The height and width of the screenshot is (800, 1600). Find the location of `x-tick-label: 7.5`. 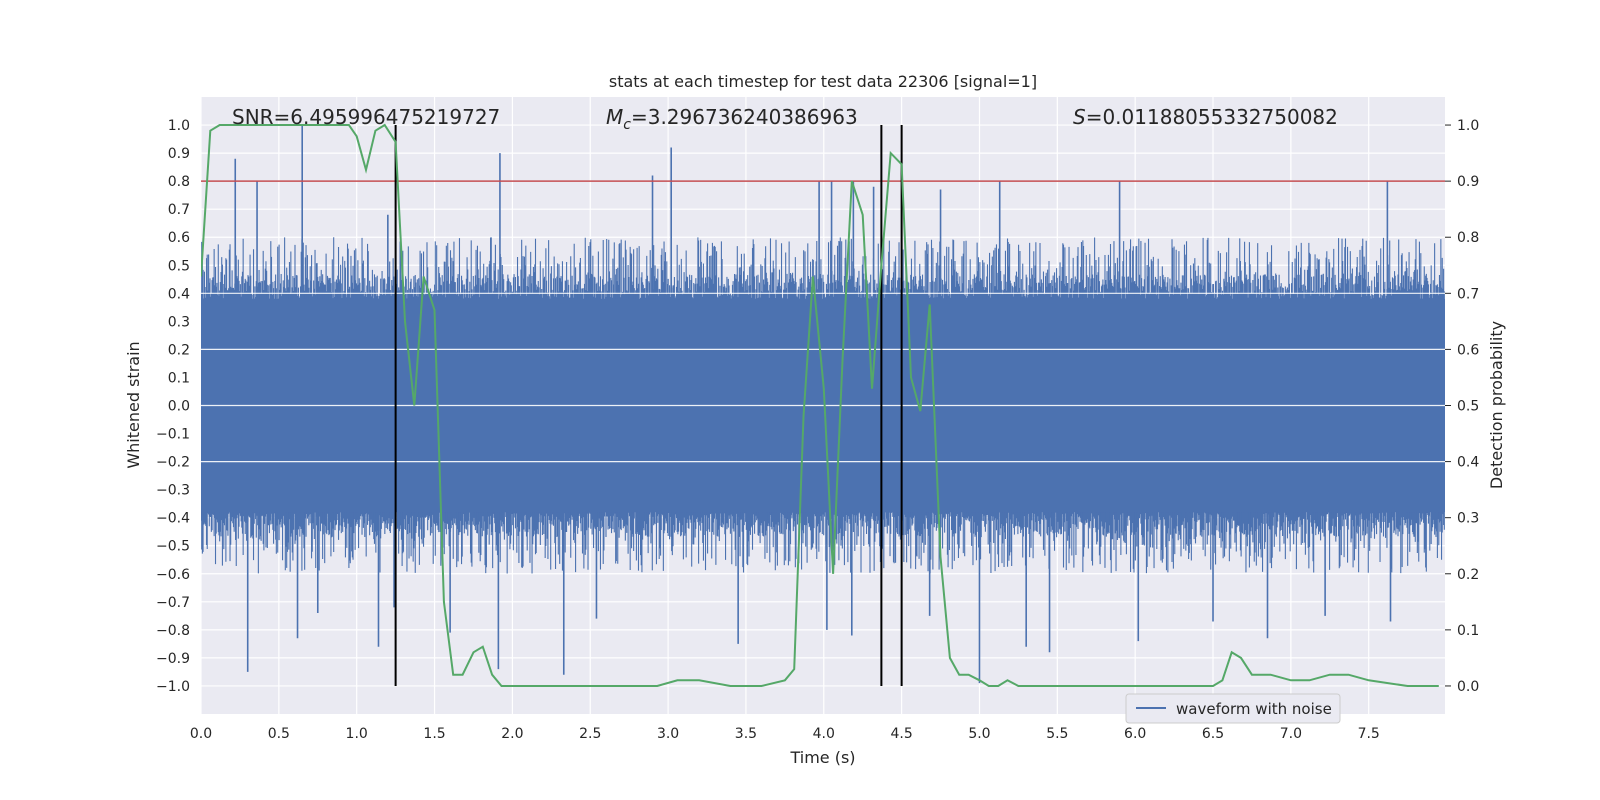

x-tick-label: 7.5 is located at coordinates (1369, 734).